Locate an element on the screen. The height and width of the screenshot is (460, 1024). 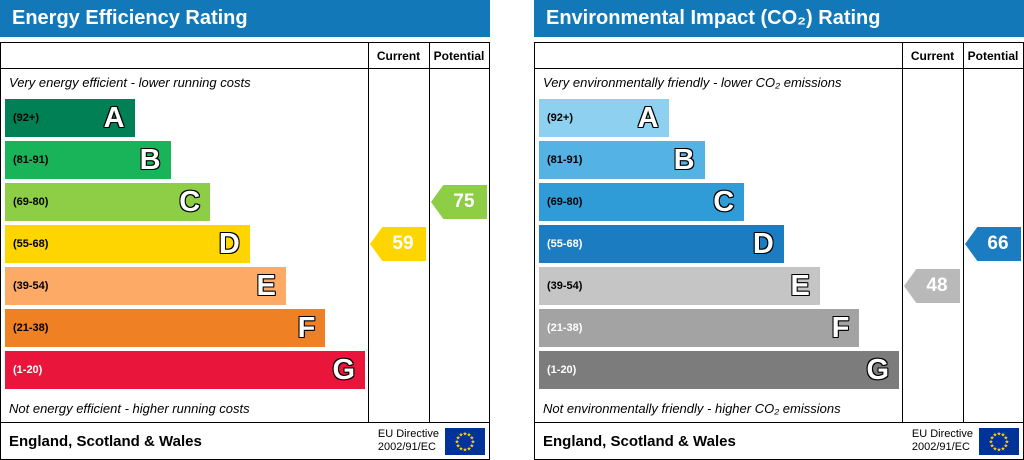
potential-rating-value: 75 is located at coordinates (464, 201).